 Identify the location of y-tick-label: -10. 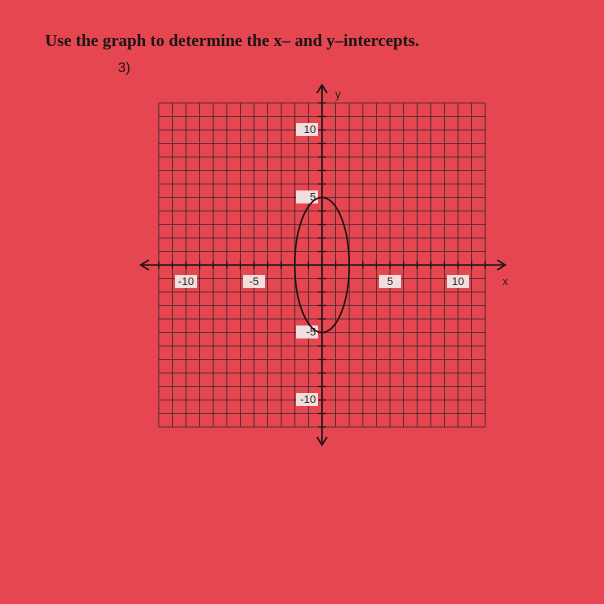
(308, 400).